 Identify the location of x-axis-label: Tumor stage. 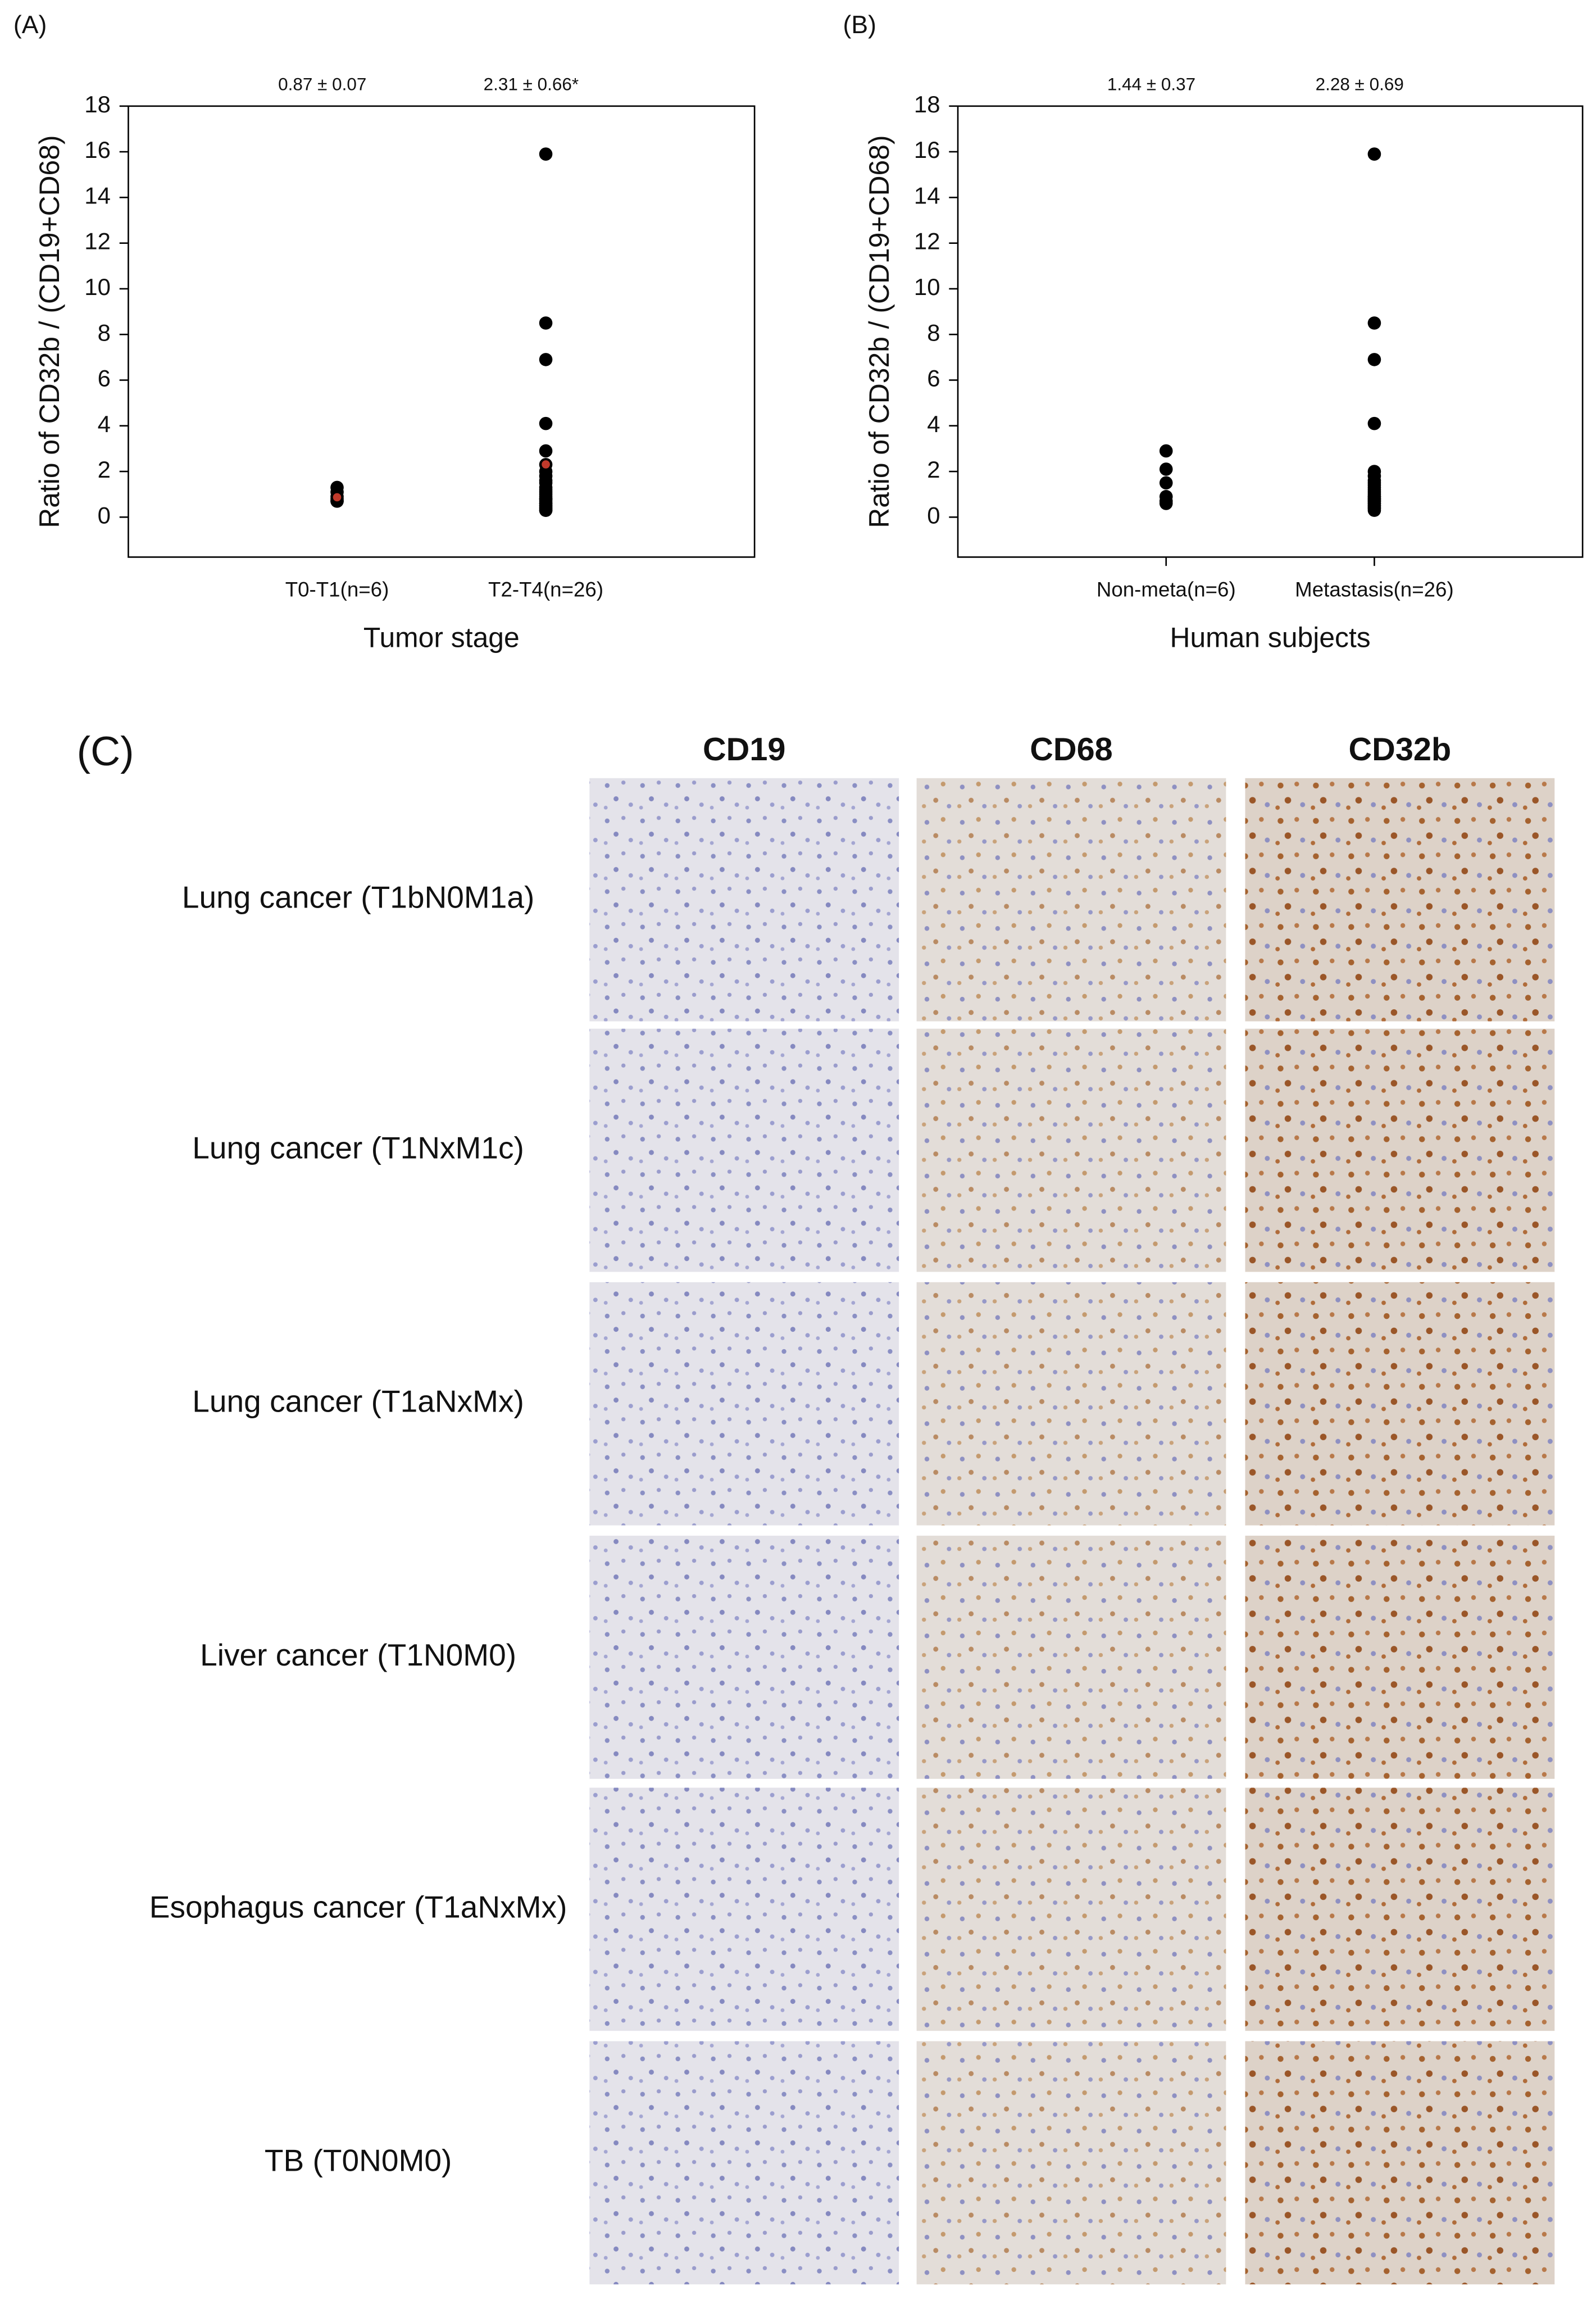
(441, 637).